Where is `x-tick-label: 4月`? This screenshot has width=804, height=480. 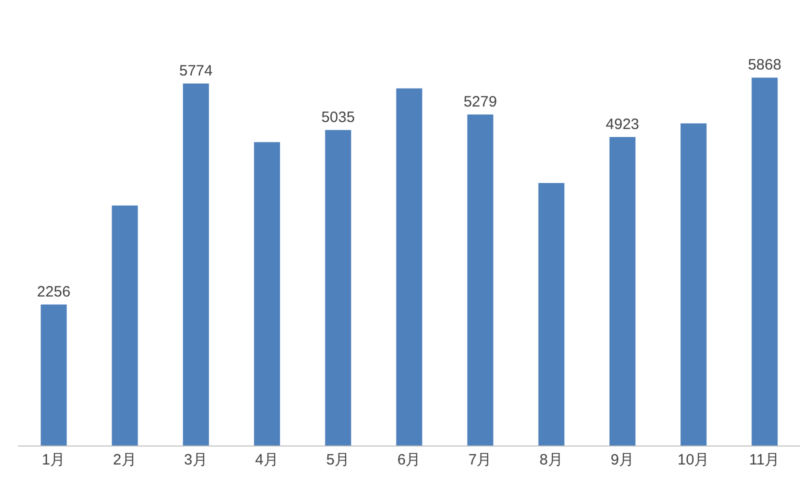
x-tick-label: 4月 is located at coordinates (266, 460).